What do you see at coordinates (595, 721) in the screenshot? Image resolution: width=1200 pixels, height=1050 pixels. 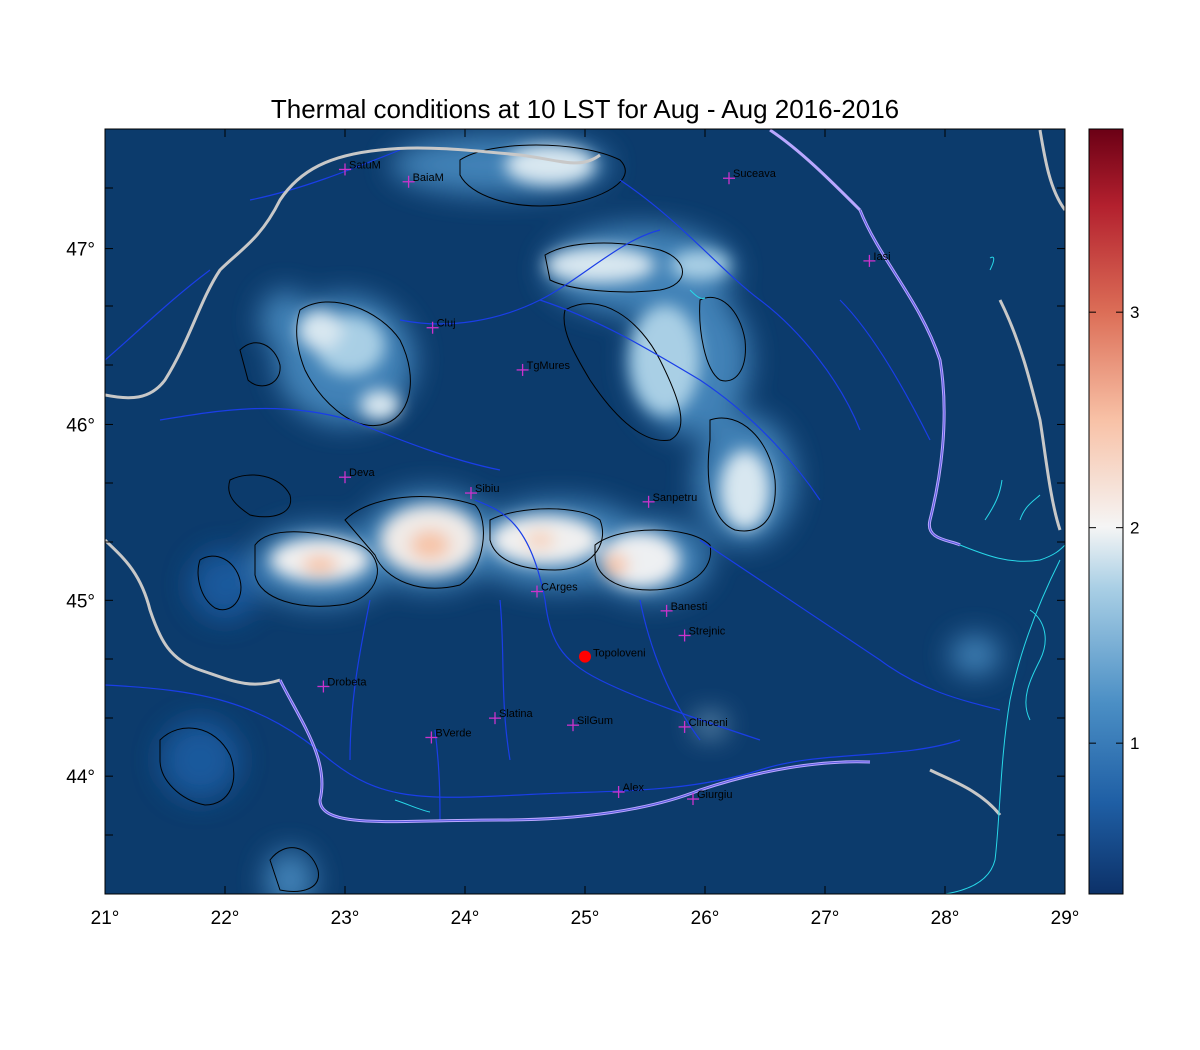 I see `city-label: SilGum` at bounding box center [595, 721].